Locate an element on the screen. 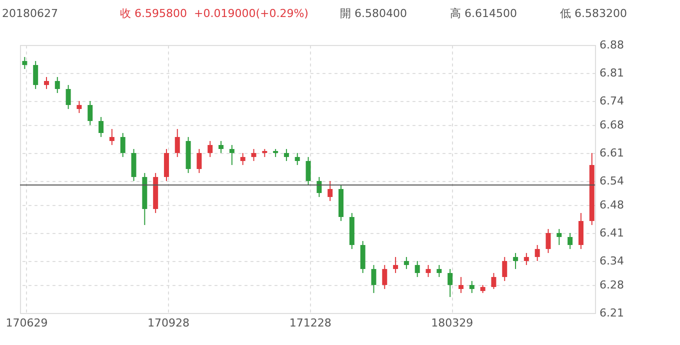  y-tick-label: 6.41 is located at coordinates (612, 233).